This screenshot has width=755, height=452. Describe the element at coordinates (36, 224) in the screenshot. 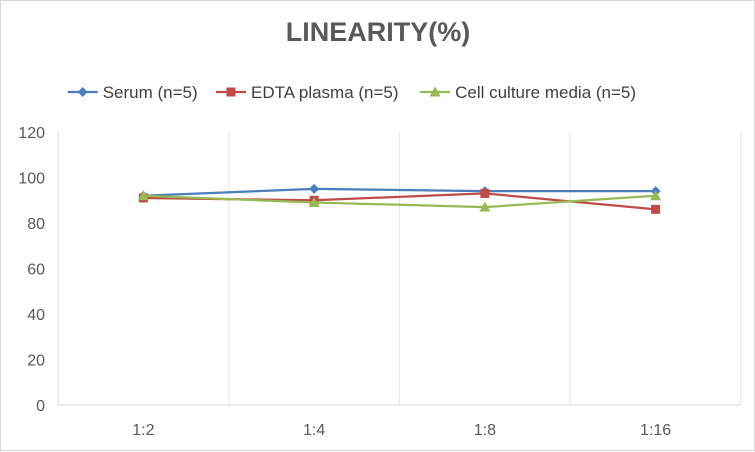

I see `y-tick-label: 80` at that location.